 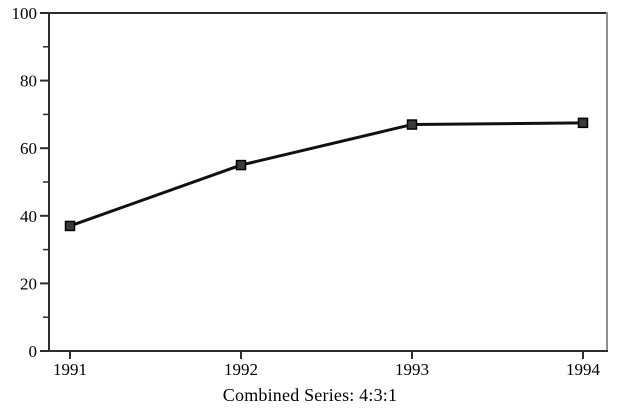 I want to click on x-tick-label: 1991, so click(x=70, y=369).